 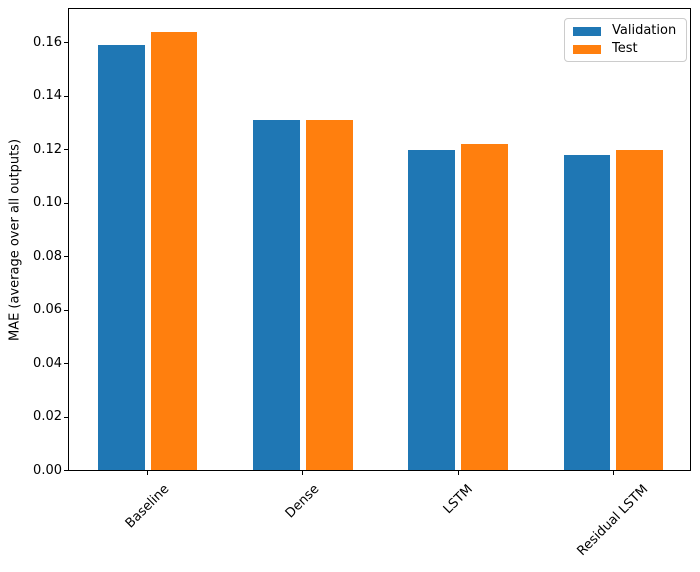 I want to click on y-tick-label: 0.04, so click(x=47, y=363).